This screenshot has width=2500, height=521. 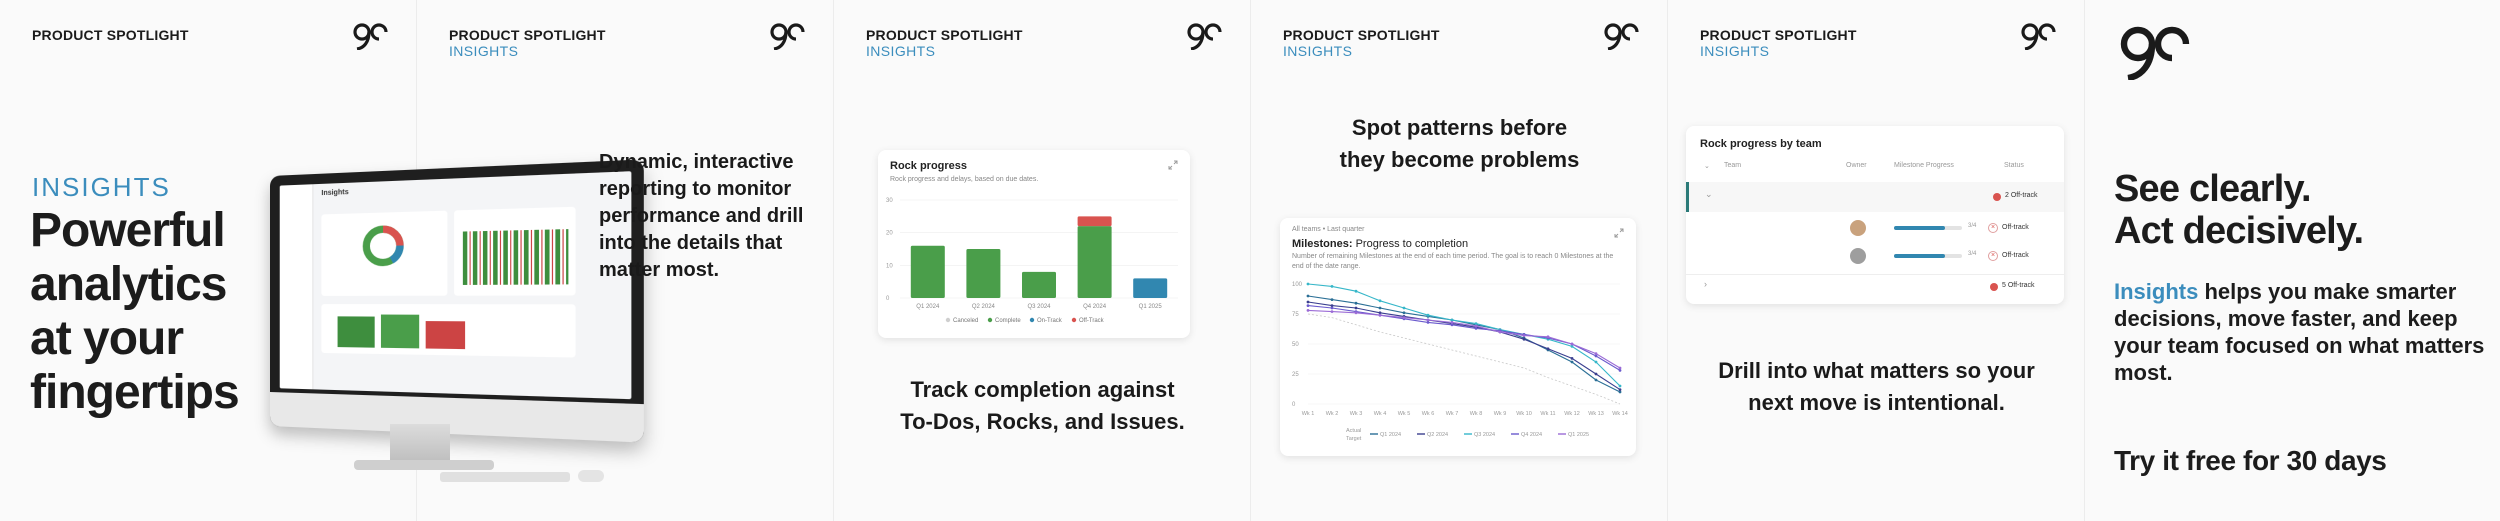 What do you see at coordinates (1993, 256) in the screenshot?
I see `x-circle-icon: ×` at bounding box center [1993, 256].